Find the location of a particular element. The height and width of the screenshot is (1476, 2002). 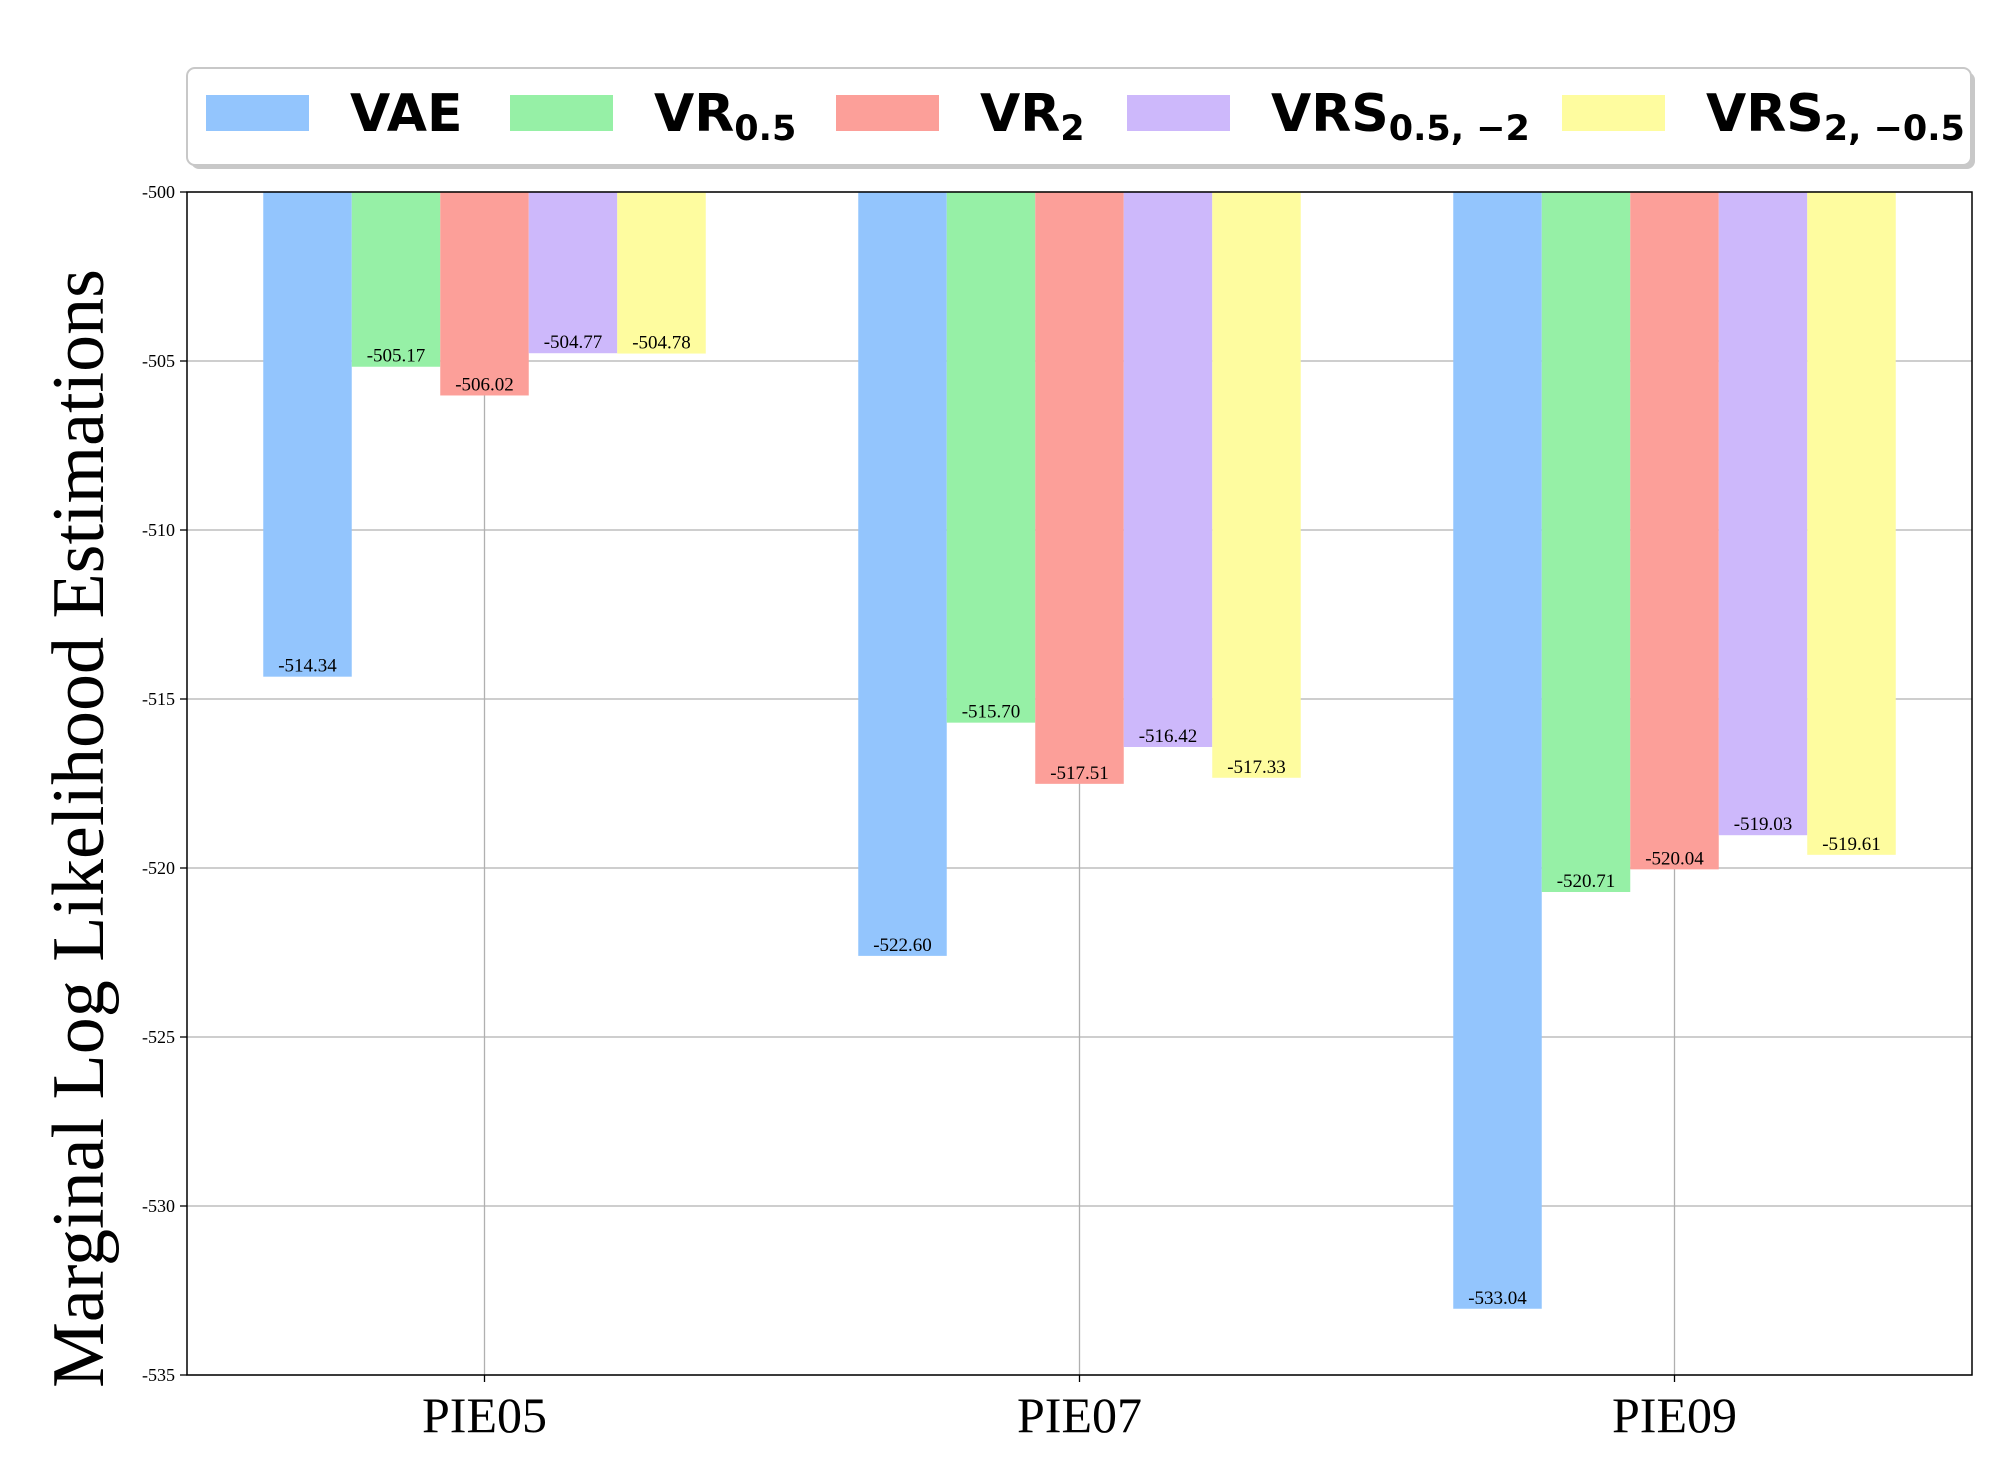

data-label: -504.78 is located at coordinates (661, 343).